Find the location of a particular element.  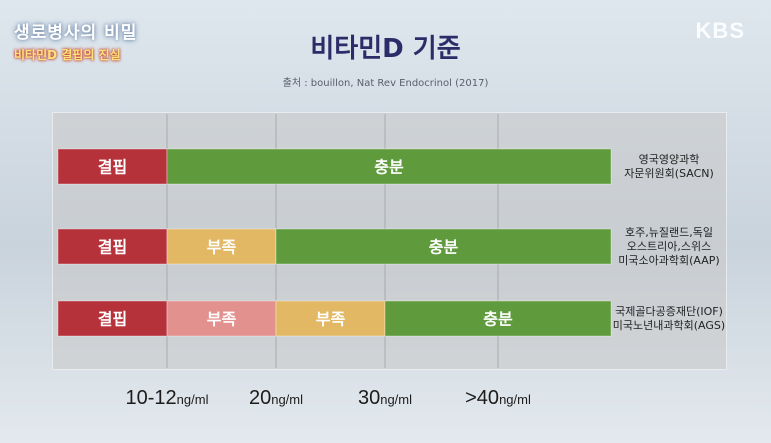

reference-line: 오스트리아,스위스 is located at coordinates (669, 246).